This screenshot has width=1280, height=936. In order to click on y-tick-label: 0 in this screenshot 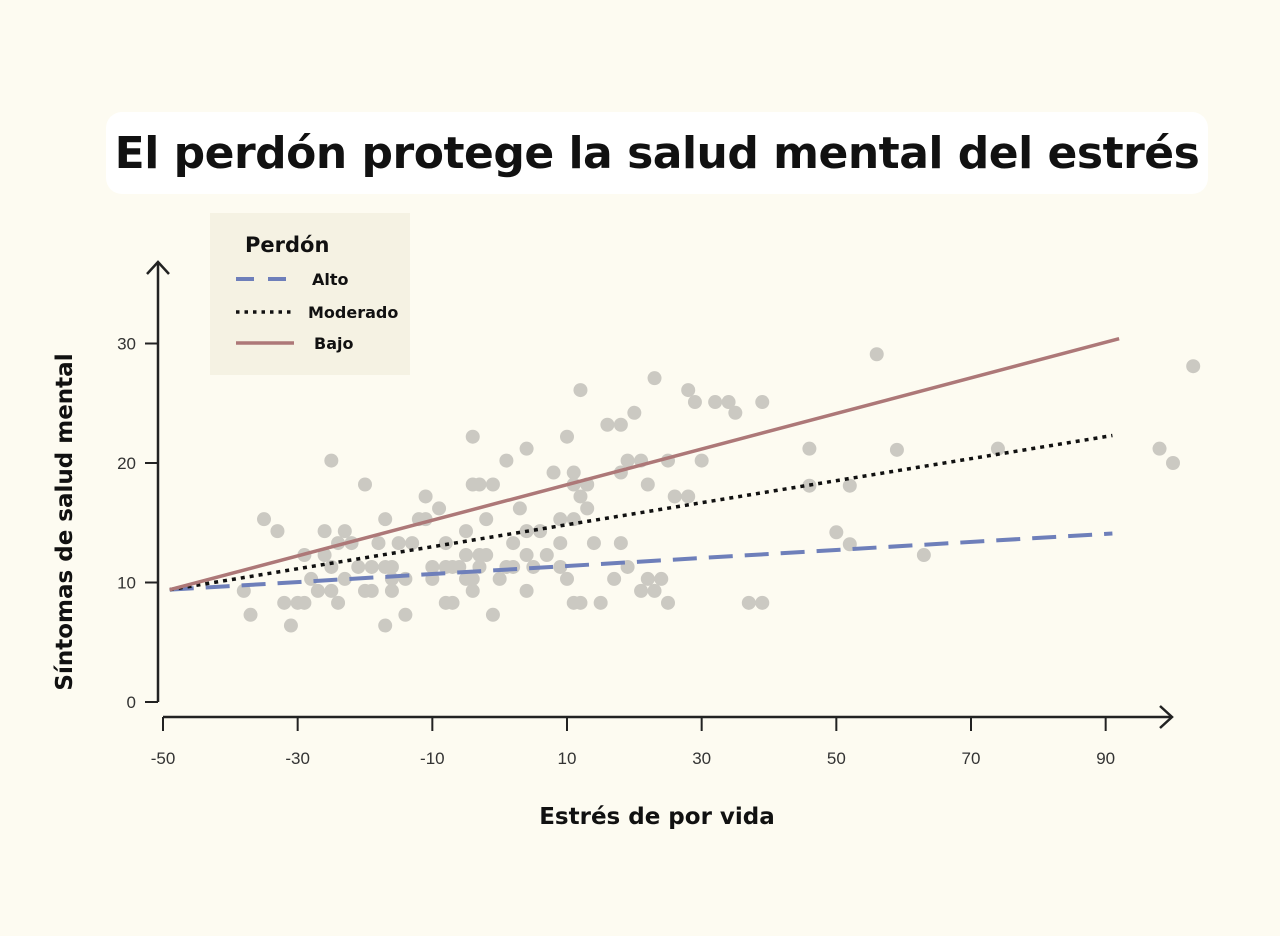, I will do `click(131, 702)`.